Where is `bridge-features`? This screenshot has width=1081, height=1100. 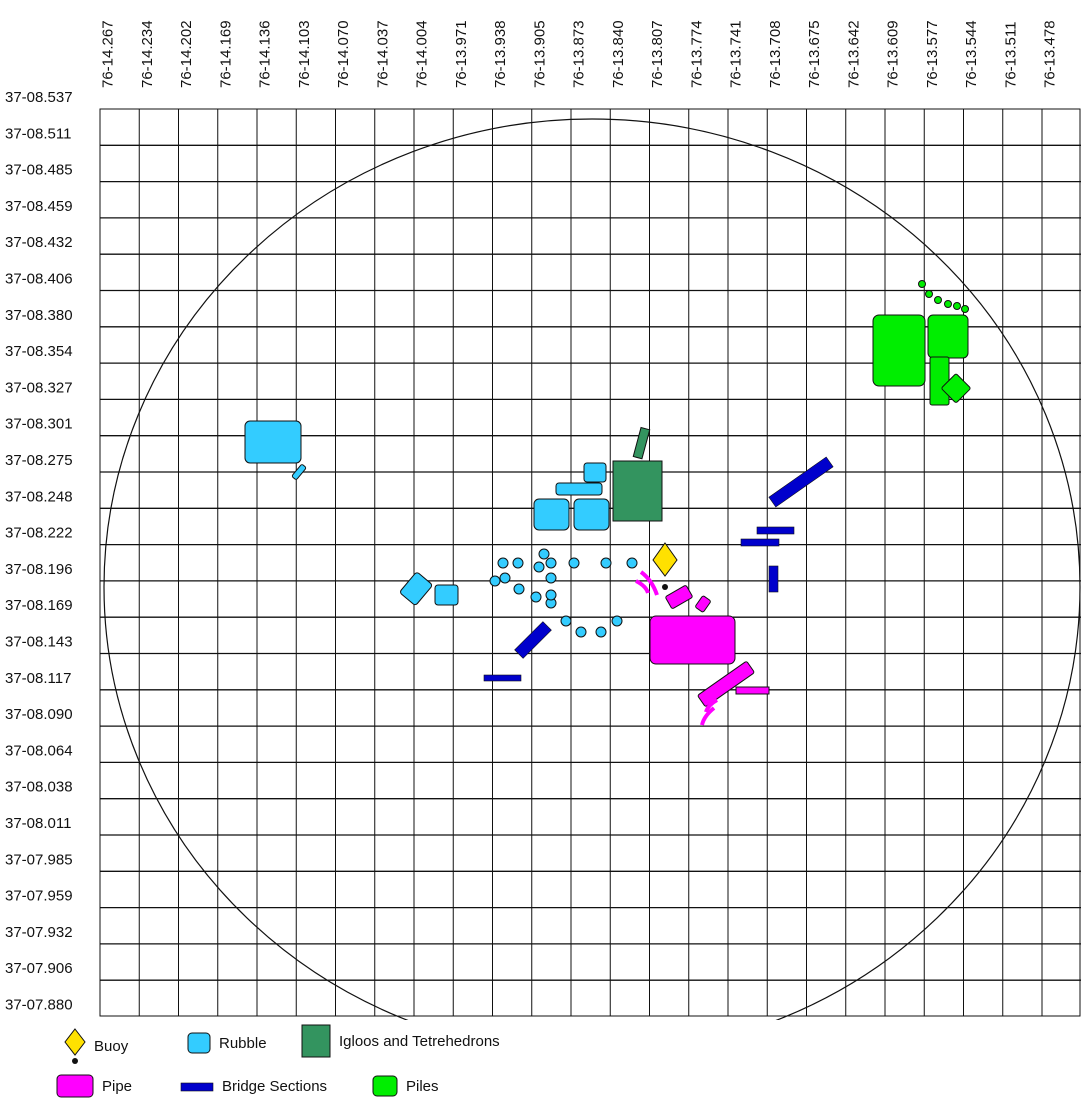 bridge-features is located at coordinates (658, 569).